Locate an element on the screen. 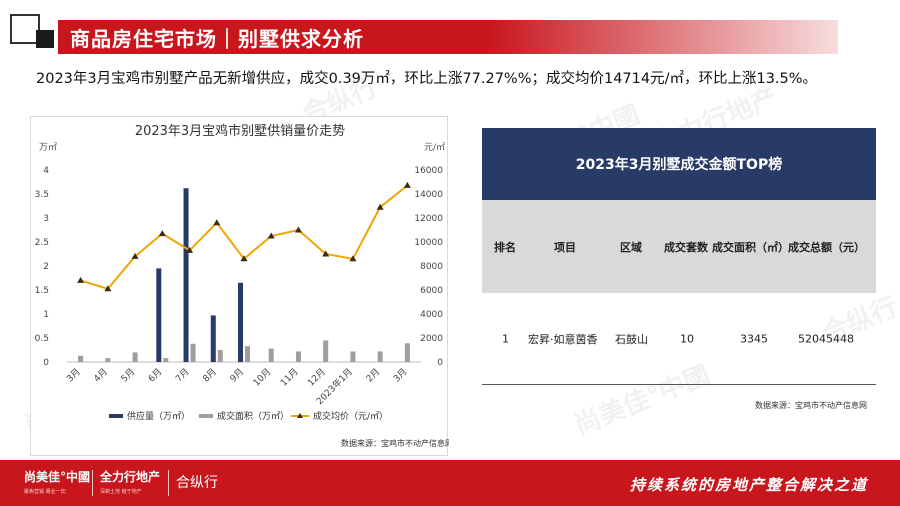  y-right-tick-label: 6000 is located at coordinates (431, 291).